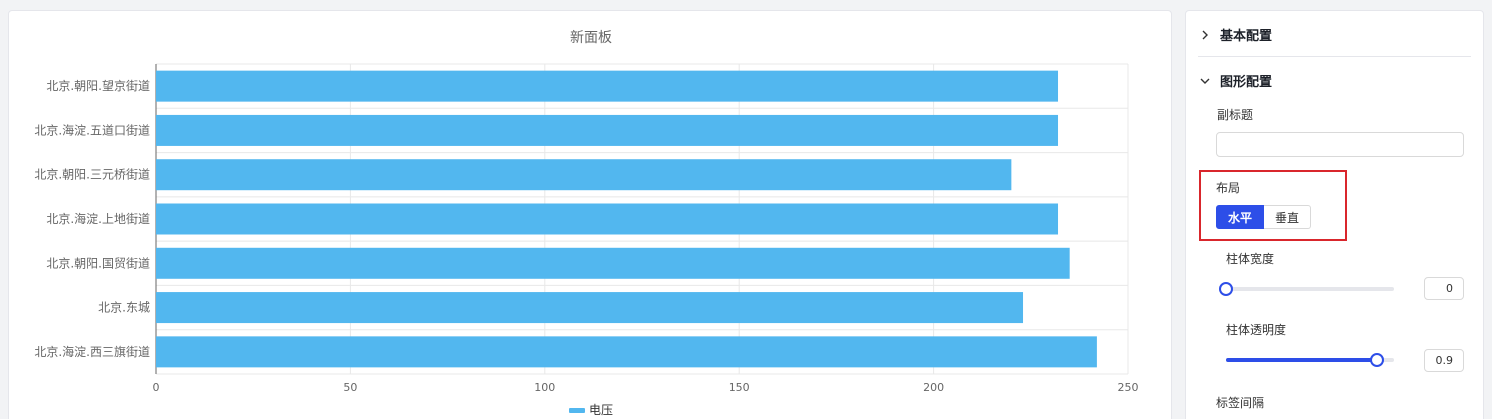 The height and width of the screenshot is (419, 1492). Describe the element at coordinates (92, 129) in the screenshot. I see `y-category-label: 北京.海淀.五道口街道` at that location.